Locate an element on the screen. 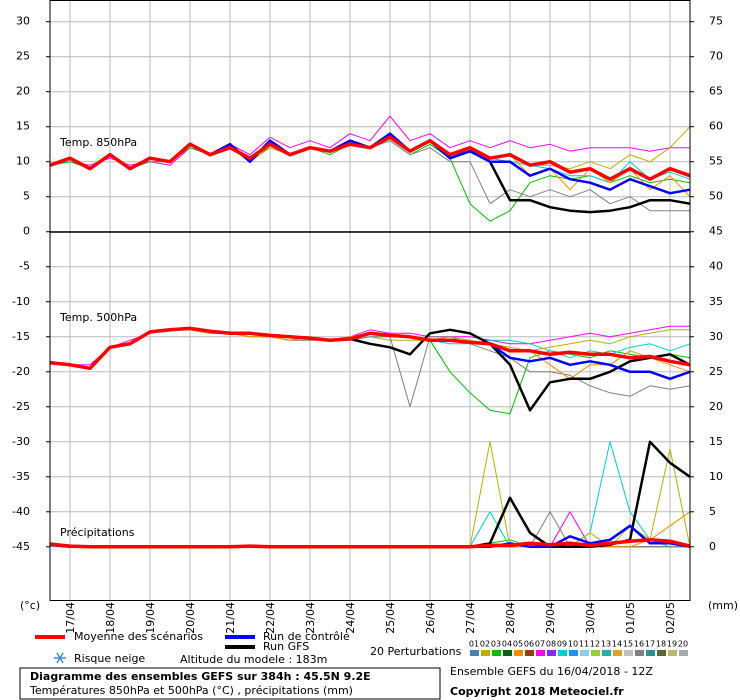 The width and height of the screenshot is (740, 700). y-tick-label: -10 is located at coordinates (21, 301).